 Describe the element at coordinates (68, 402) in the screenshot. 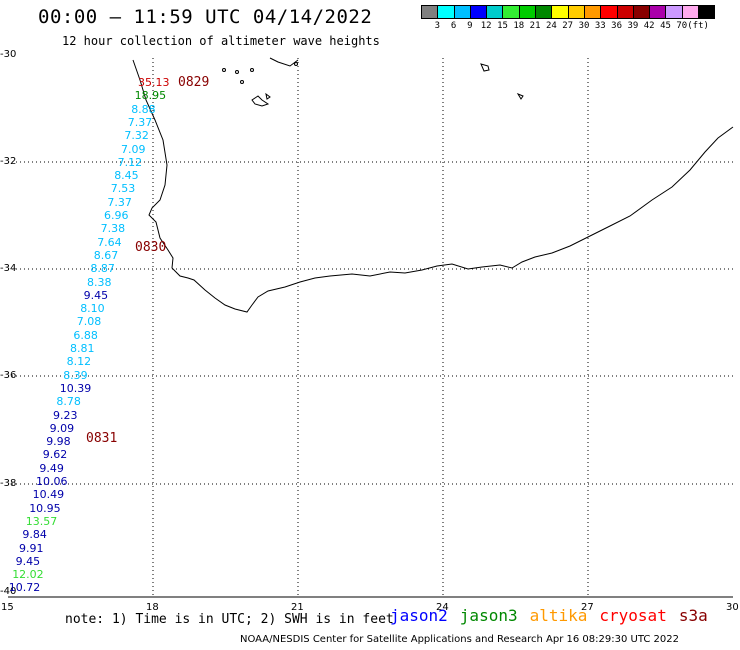

I see `wave-height-label: 8.78` at that location.